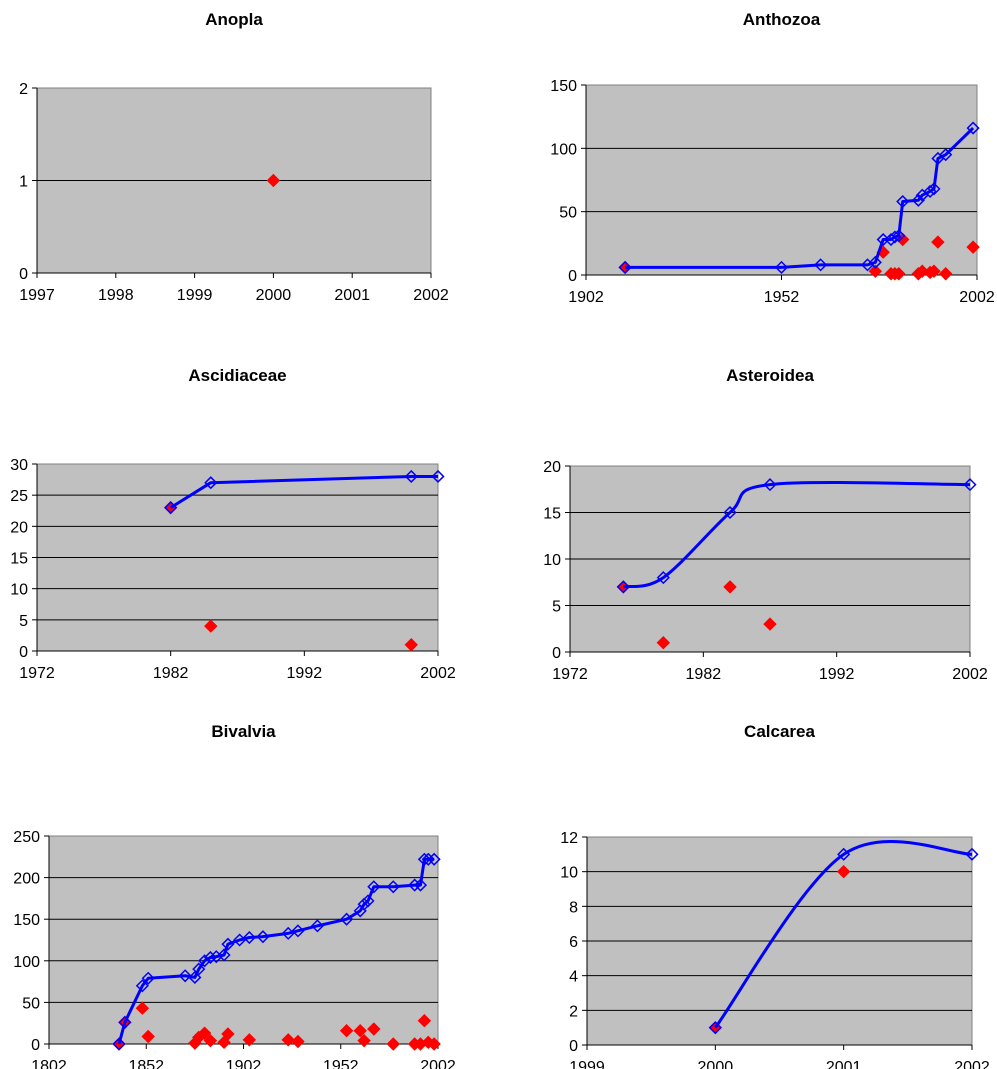 This screenshot has width=997, height=1069. I want to click on y-tick-label: 100, so click(563, 149).